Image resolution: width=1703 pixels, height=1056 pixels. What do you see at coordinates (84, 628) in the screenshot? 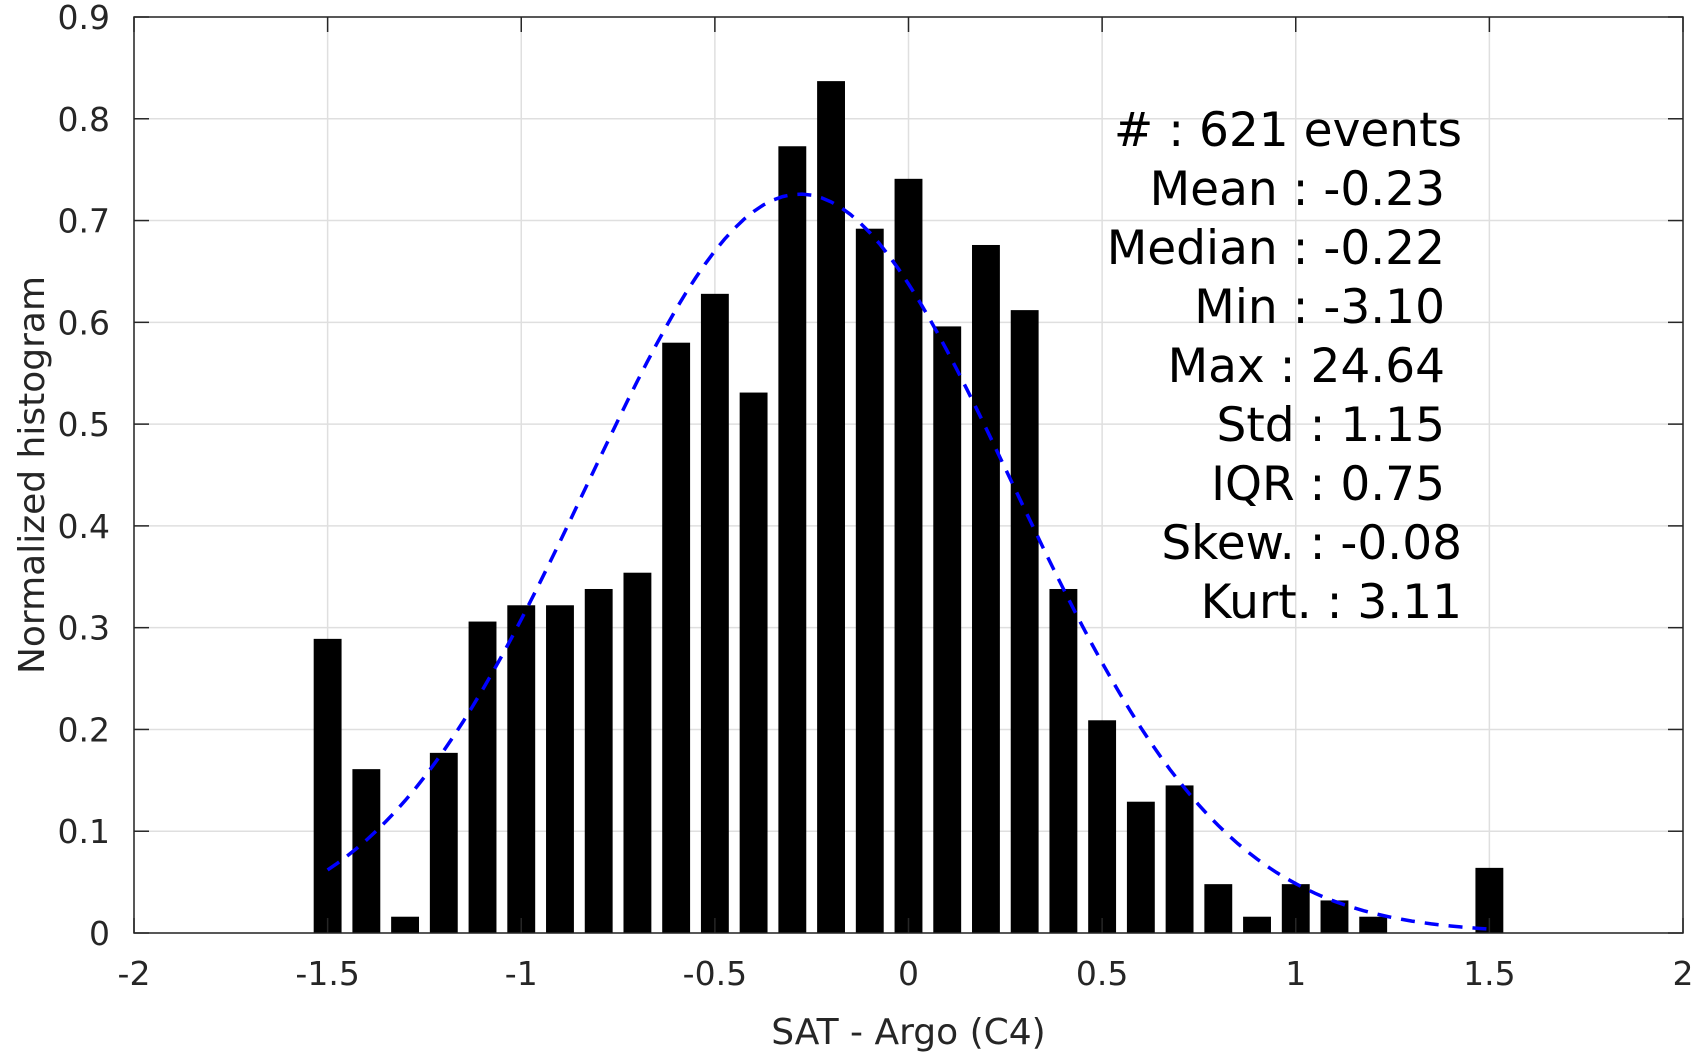
I see `y-tick-label: 0.3` at bounding box center [84, 628].